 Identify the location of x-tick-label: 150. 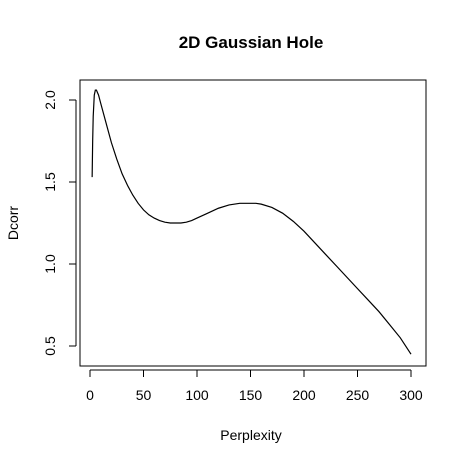
(251, 395).